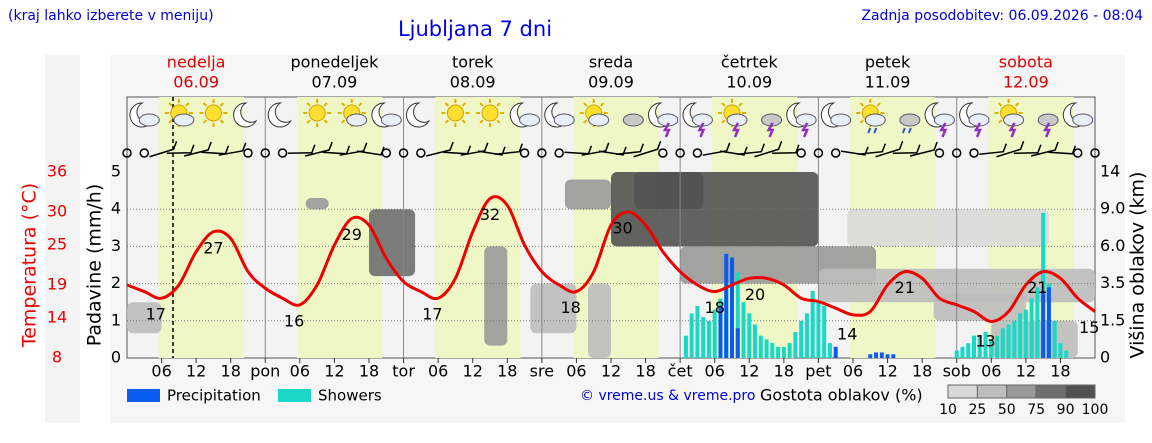 The image size is (1152, 443). What do you see at coordinates (611, 82) in the screenshot?
I see `day-date: 09.09` at bounding box center [611, 82].